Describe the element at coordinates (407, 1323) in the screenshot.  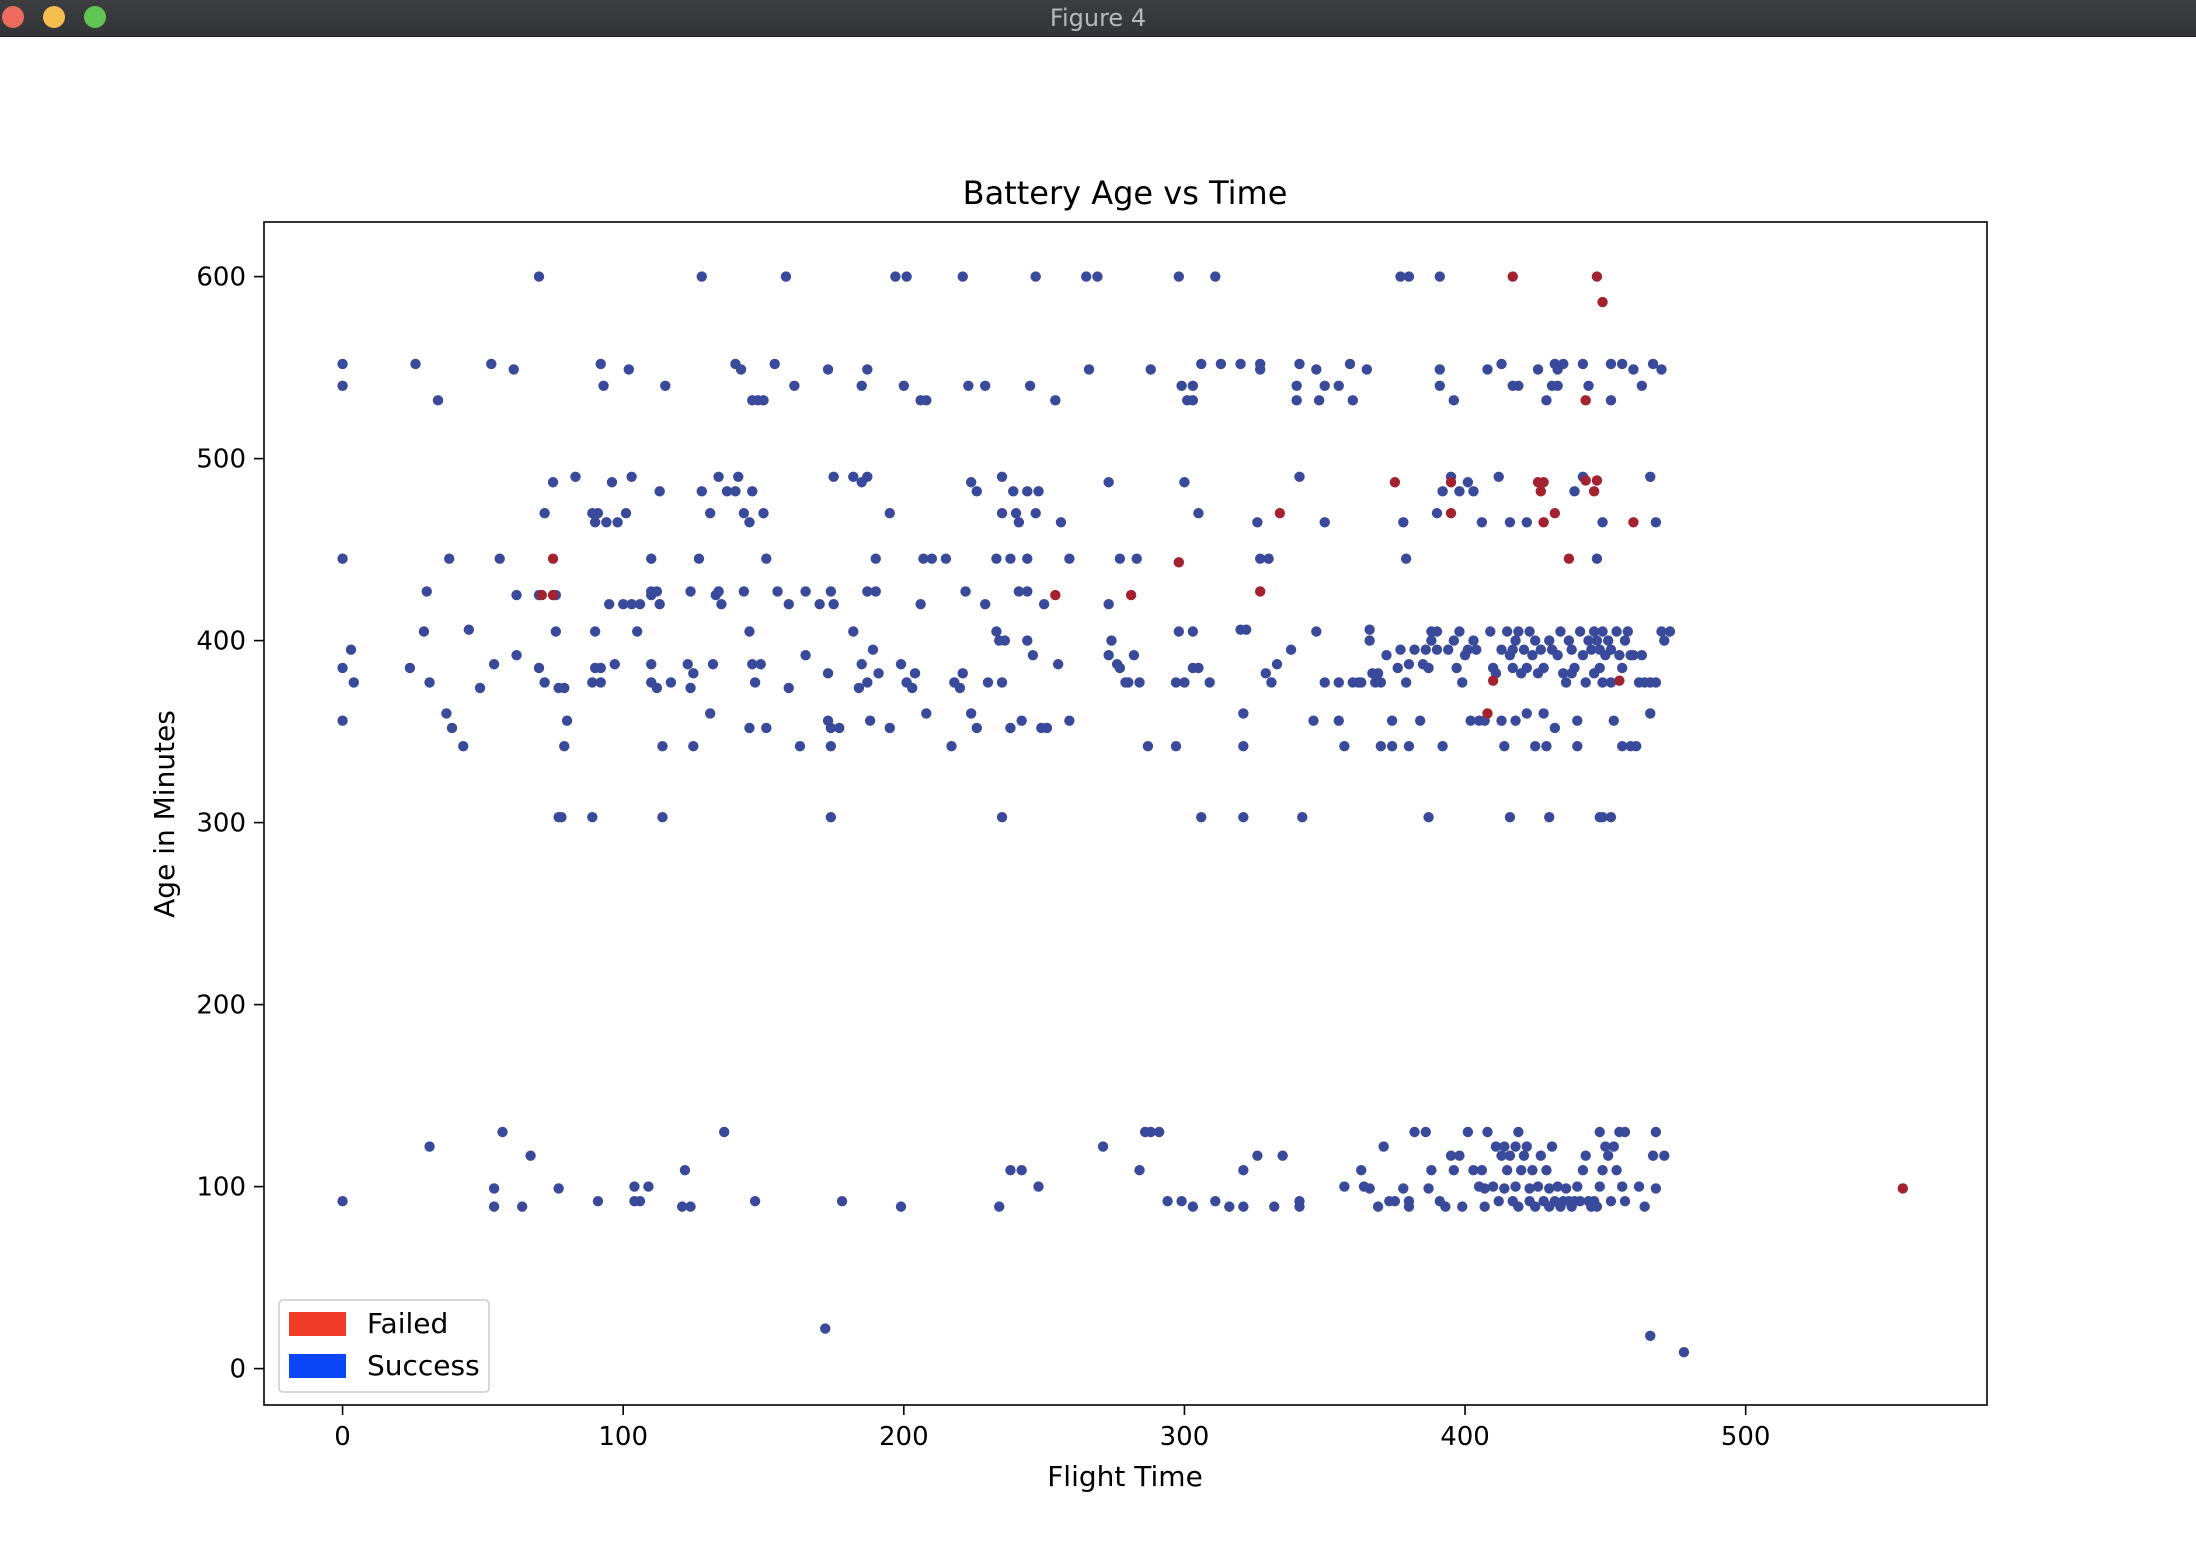
I see `legend-label-failed: Failed` at that location.